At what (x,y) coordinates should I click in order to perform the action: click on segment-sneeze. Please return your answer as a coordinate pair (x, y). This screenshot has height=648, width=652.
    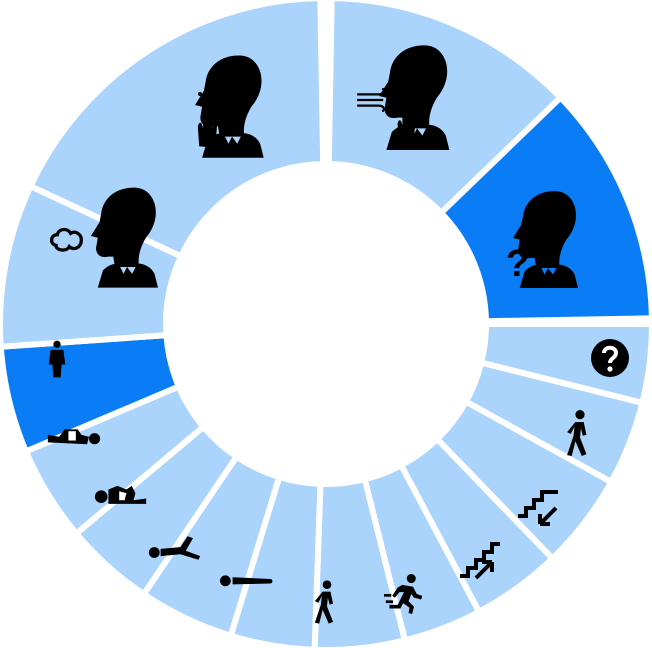
    Looking at the image, I should click on (445, 109).